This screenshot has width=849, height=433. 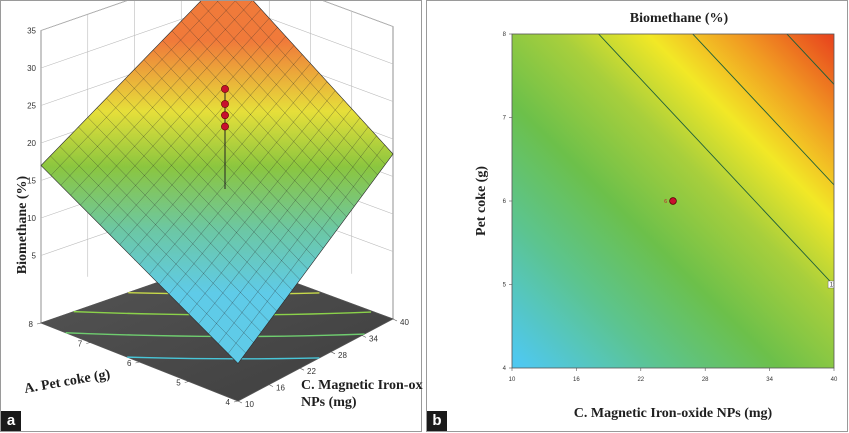 I want to click on contour-y-axis-title: Pet coke (g), so click(x=481, y=201).